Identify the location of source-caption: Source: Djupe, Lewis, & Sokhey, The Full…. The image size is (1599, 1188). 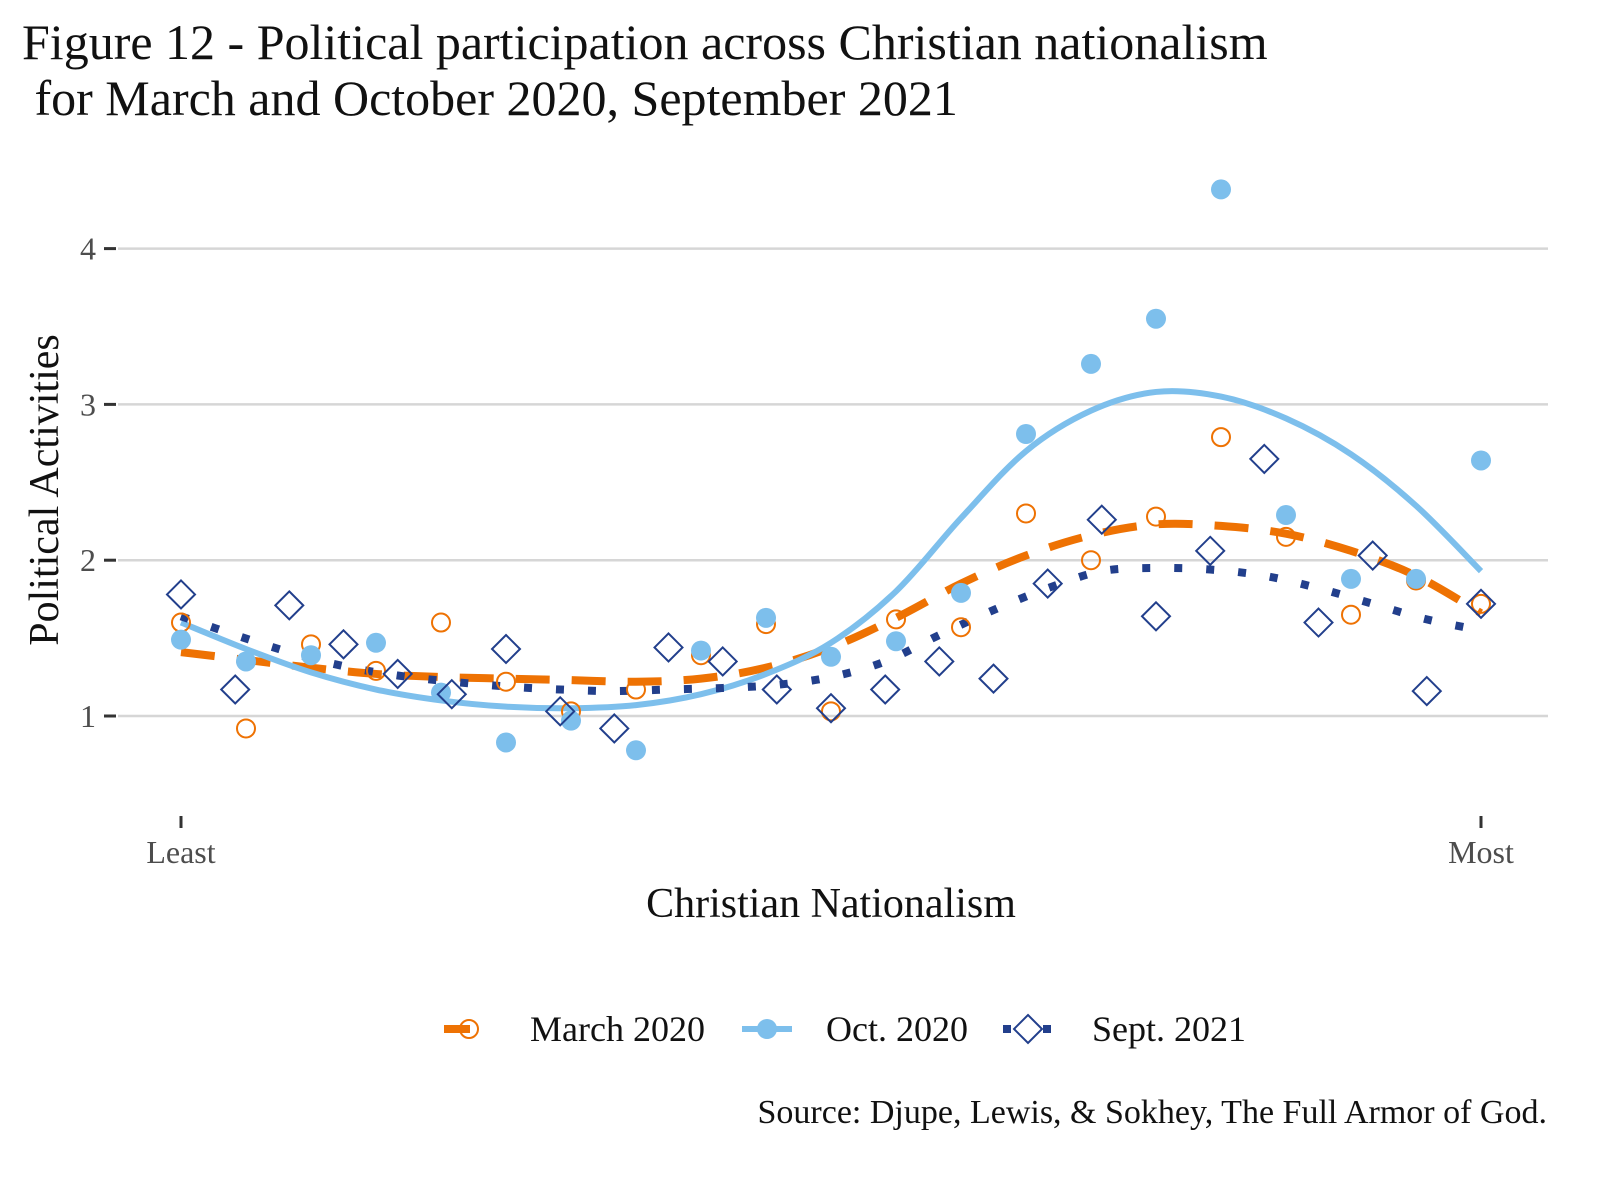
(1152, 1112).